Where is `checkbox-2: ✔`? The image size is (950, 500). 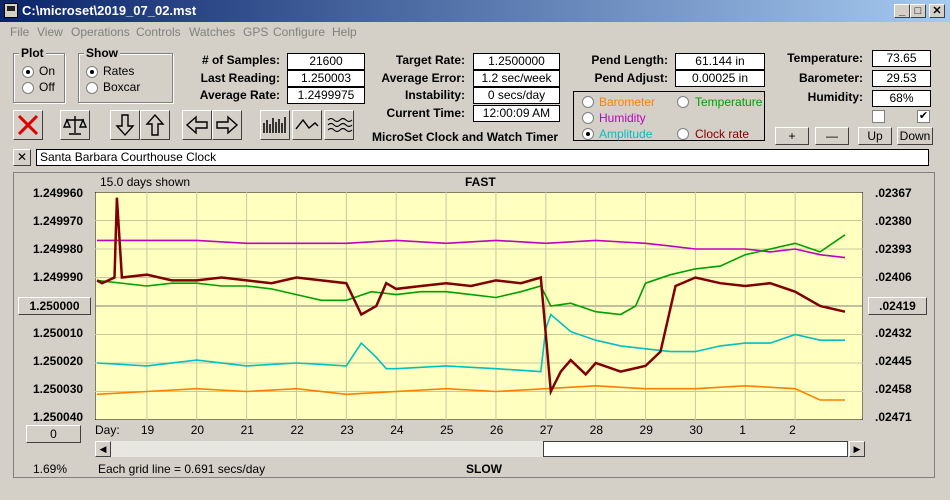
checkbox-2: ✔ is located at coordinates (923, 116).